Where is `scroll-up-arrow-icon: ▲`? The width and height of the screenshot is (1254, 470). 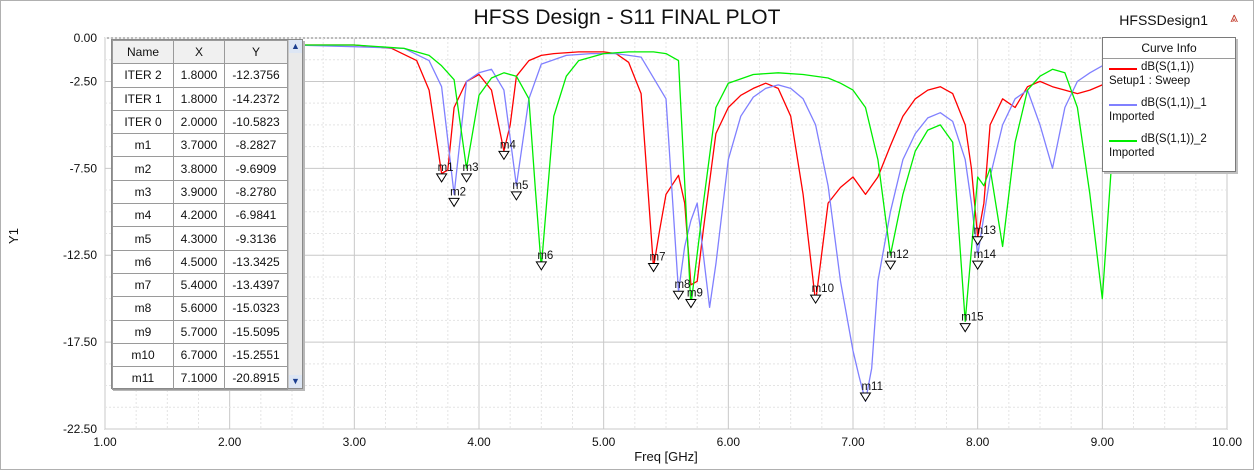
scroll-up-arrow-icon: ▲ is located at coordinates (295, 46).